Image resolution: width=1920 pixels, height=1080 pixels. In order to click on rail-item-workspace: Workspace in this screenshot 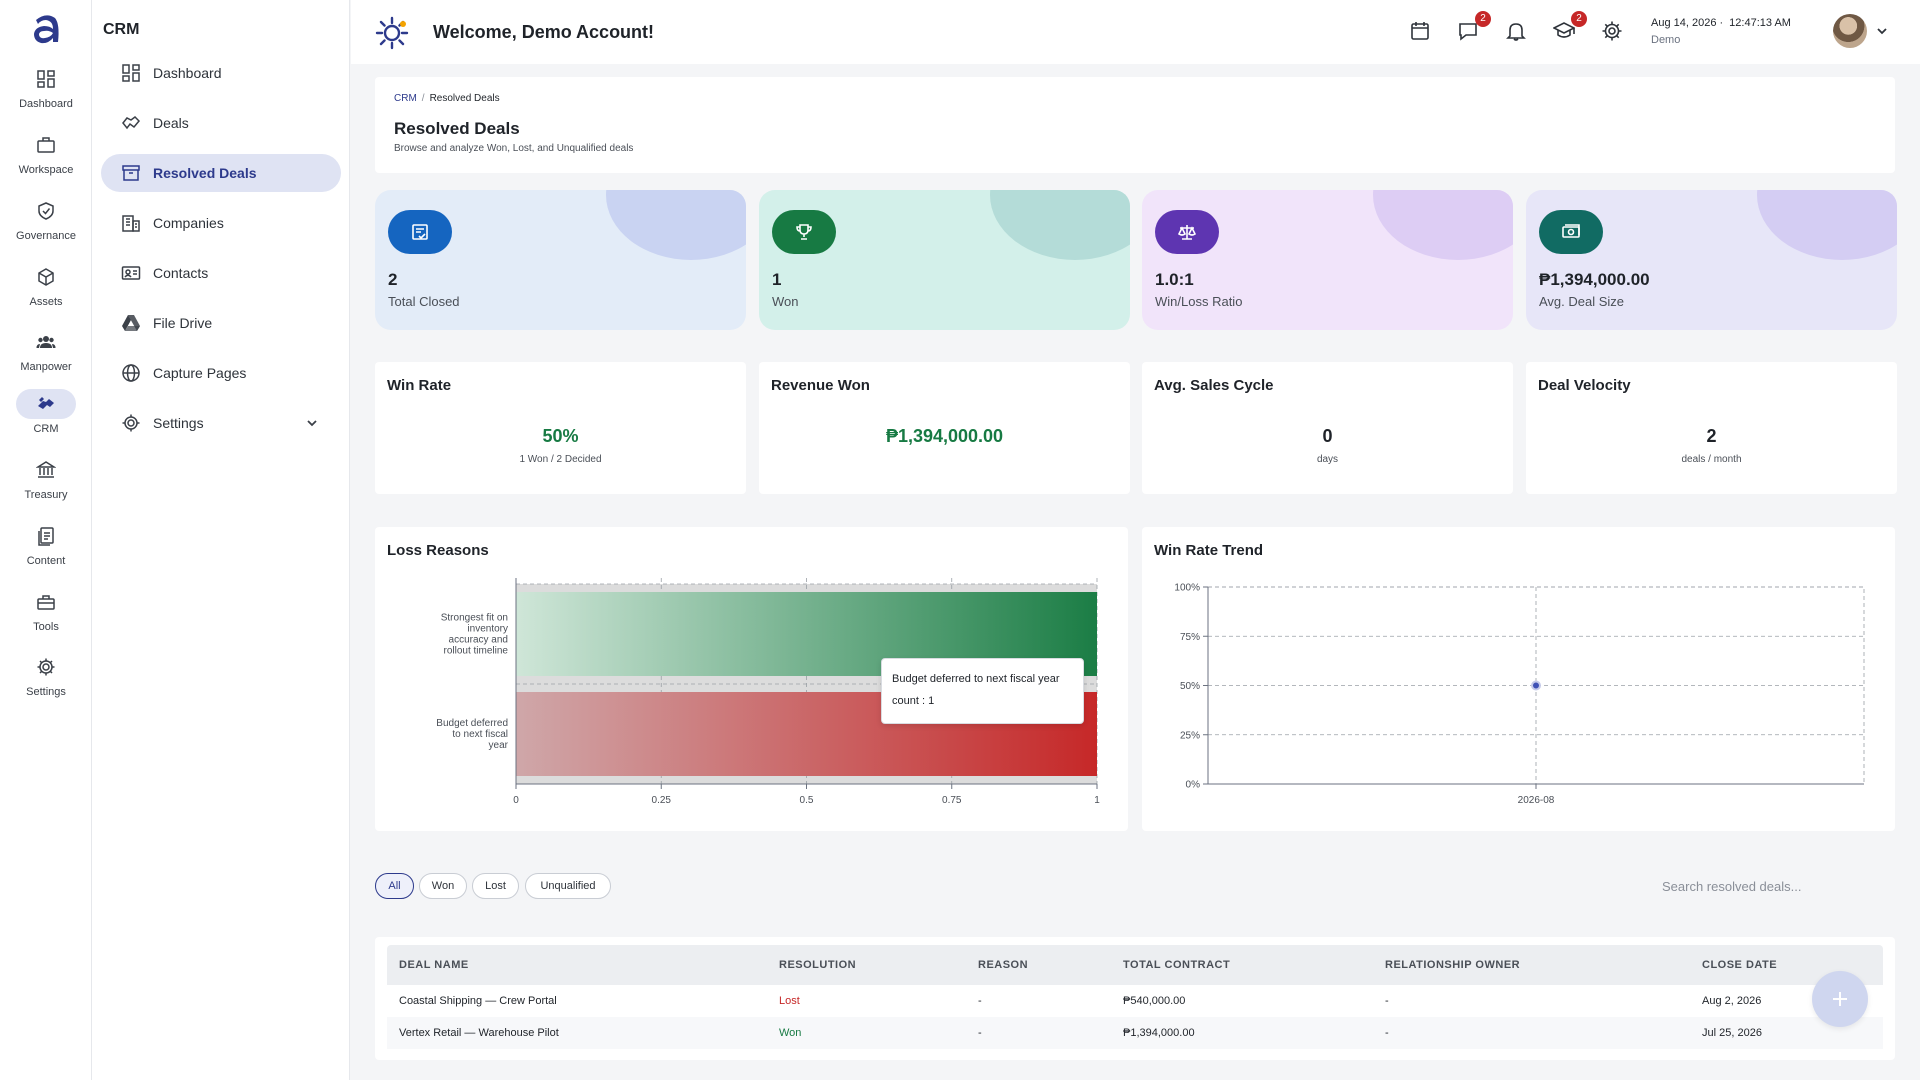, I will do `click(46, 158)`.